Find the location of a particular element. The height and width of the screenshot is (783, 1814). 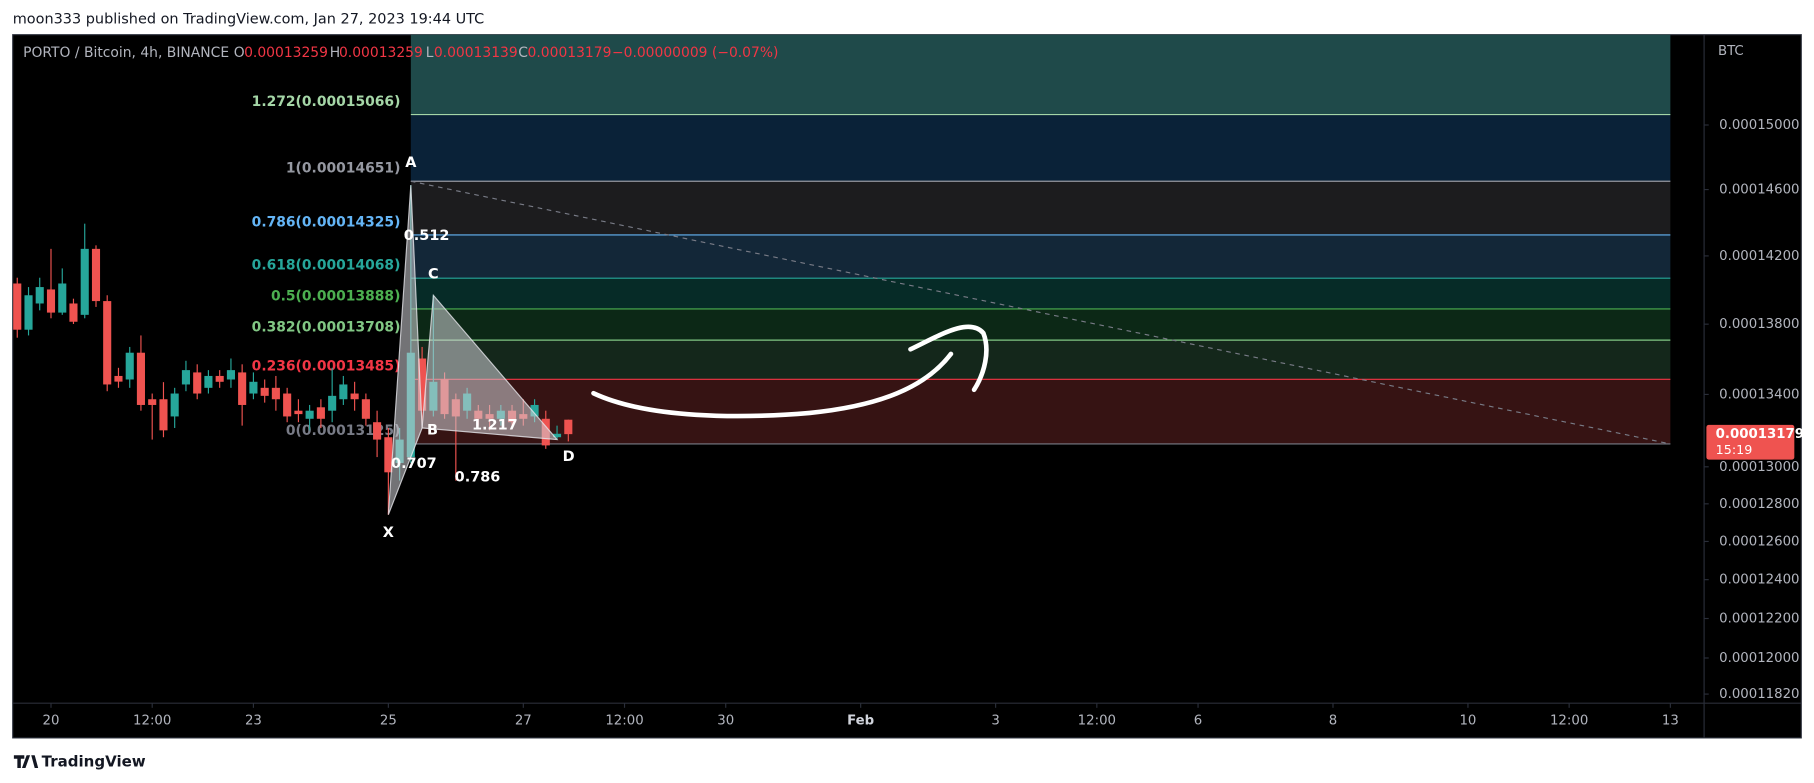

fib-label: 1.272(0.00015066) is located at coordinates (326, 102).